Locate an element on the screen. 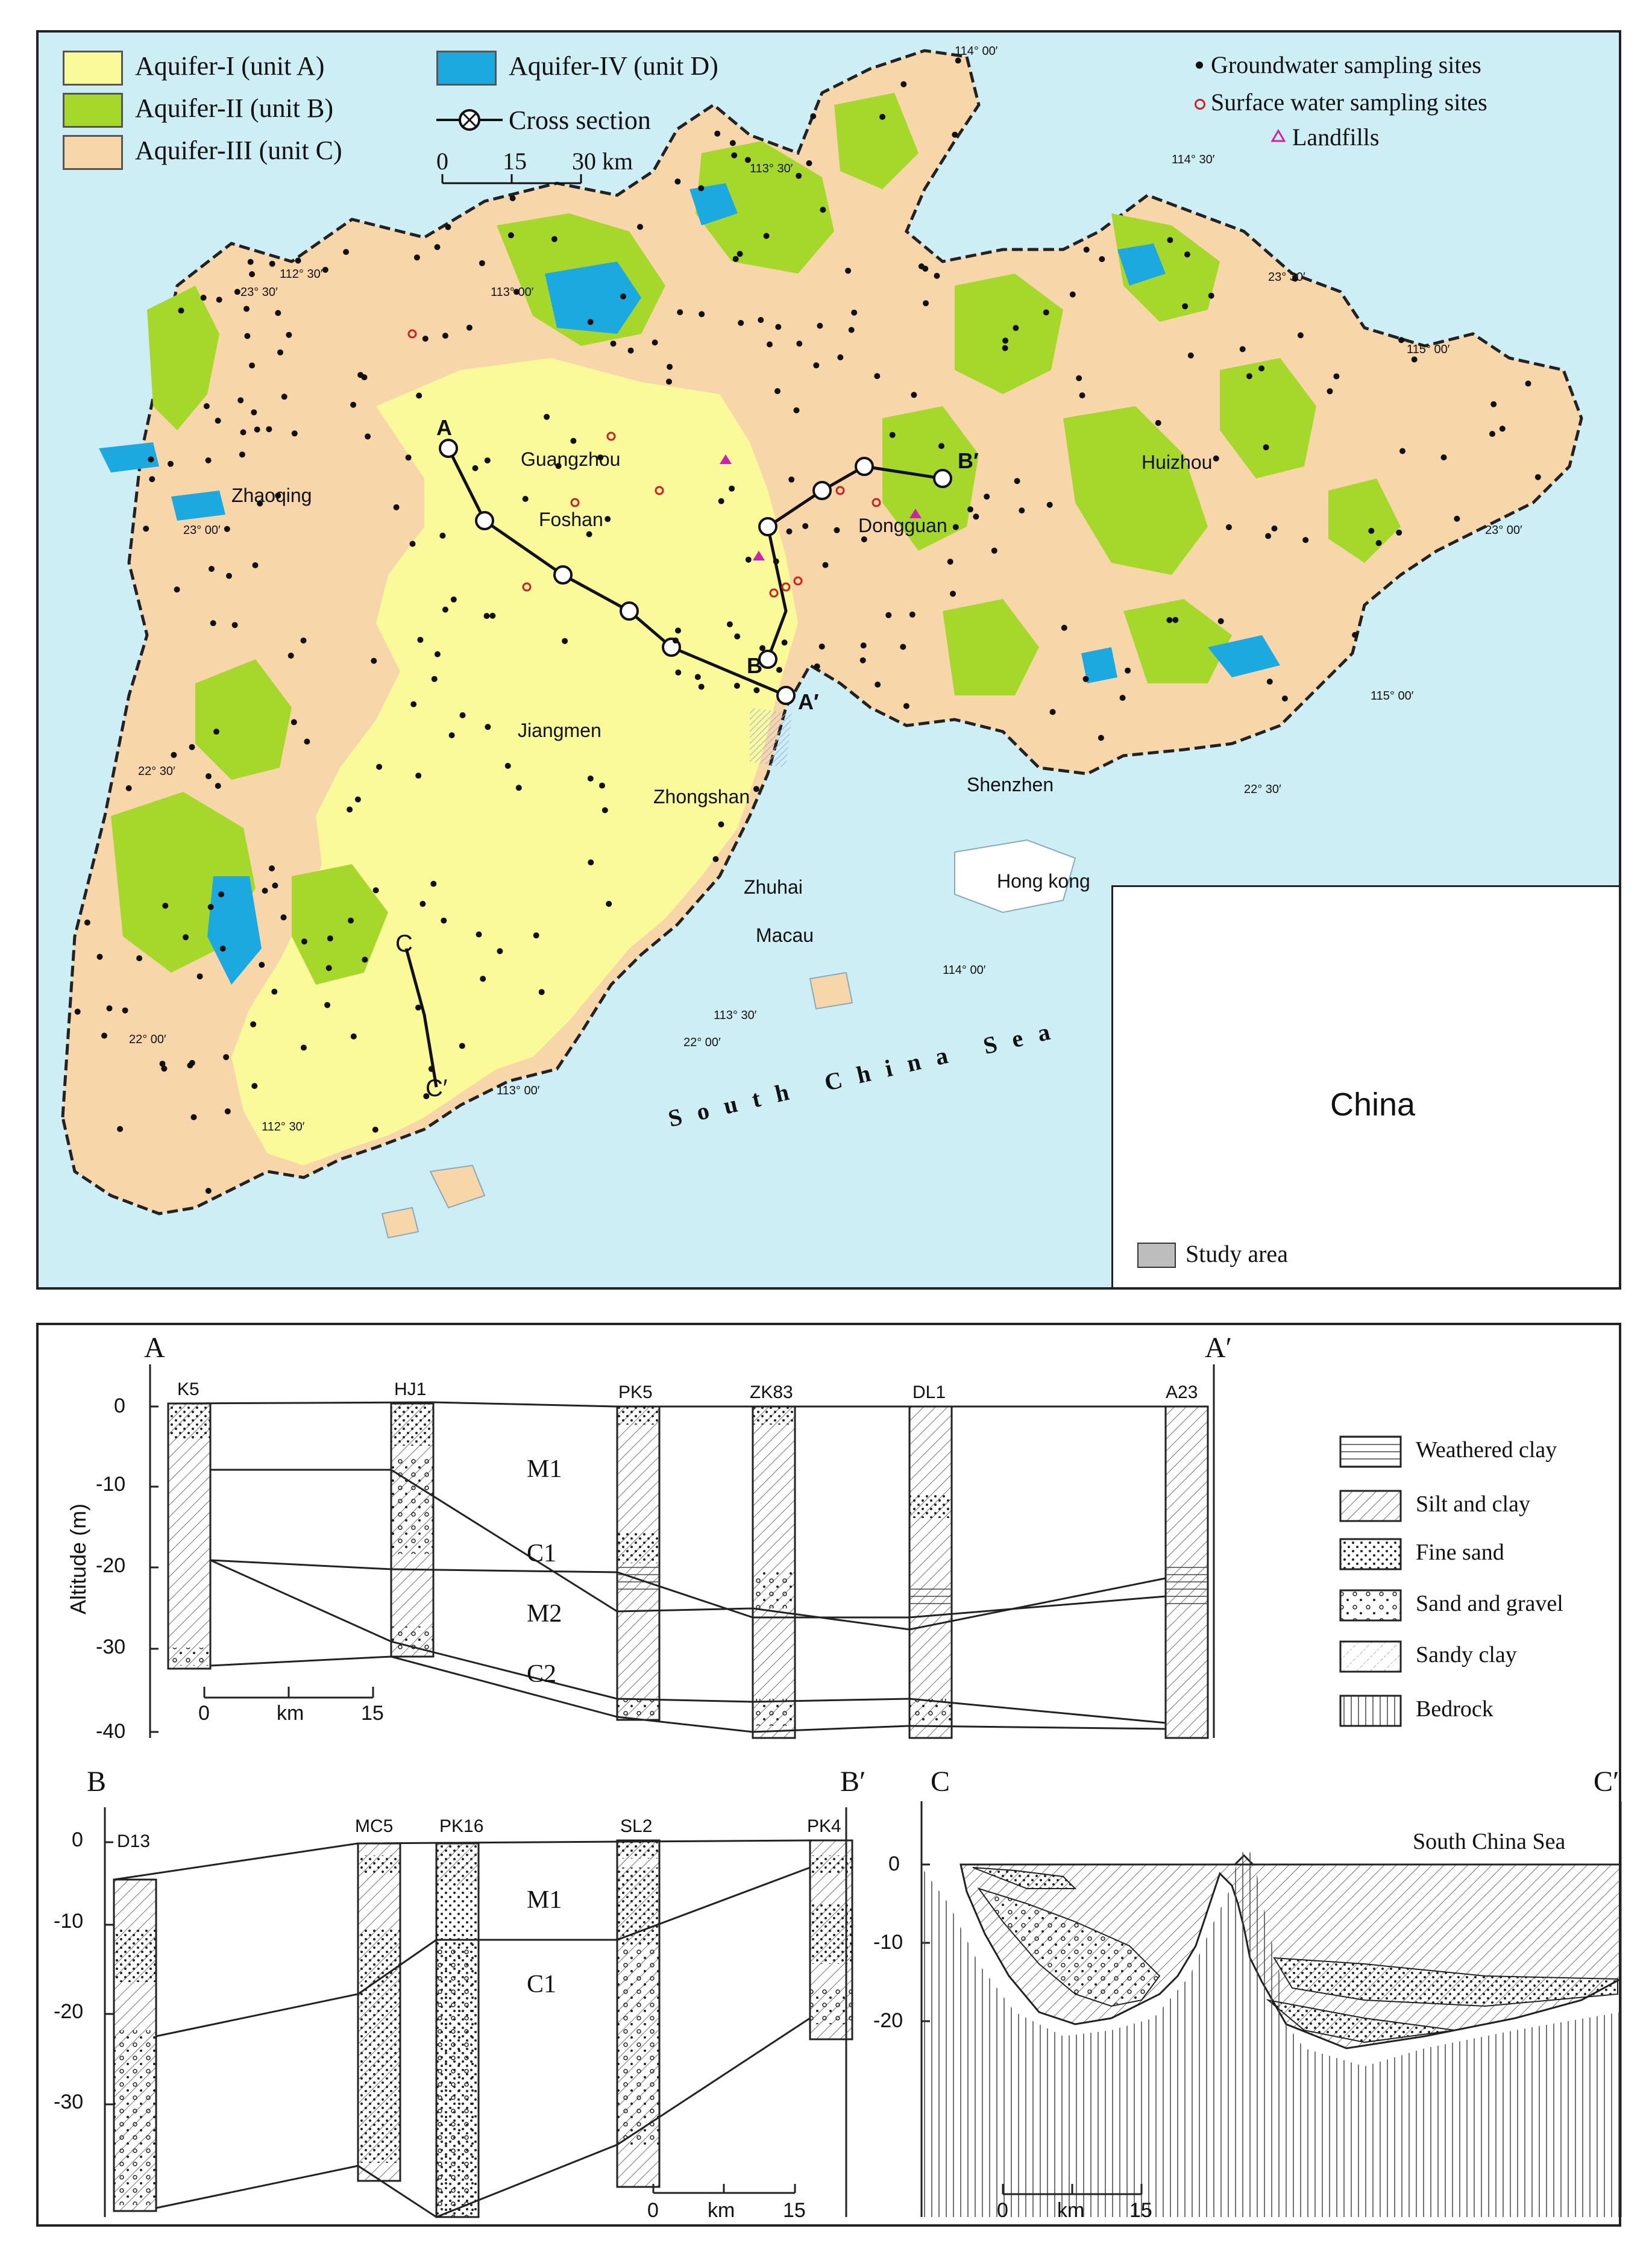 This screenshot has height=2255, width=1652. a-unit-m2: M2 is located at coordinates (544, 1614).